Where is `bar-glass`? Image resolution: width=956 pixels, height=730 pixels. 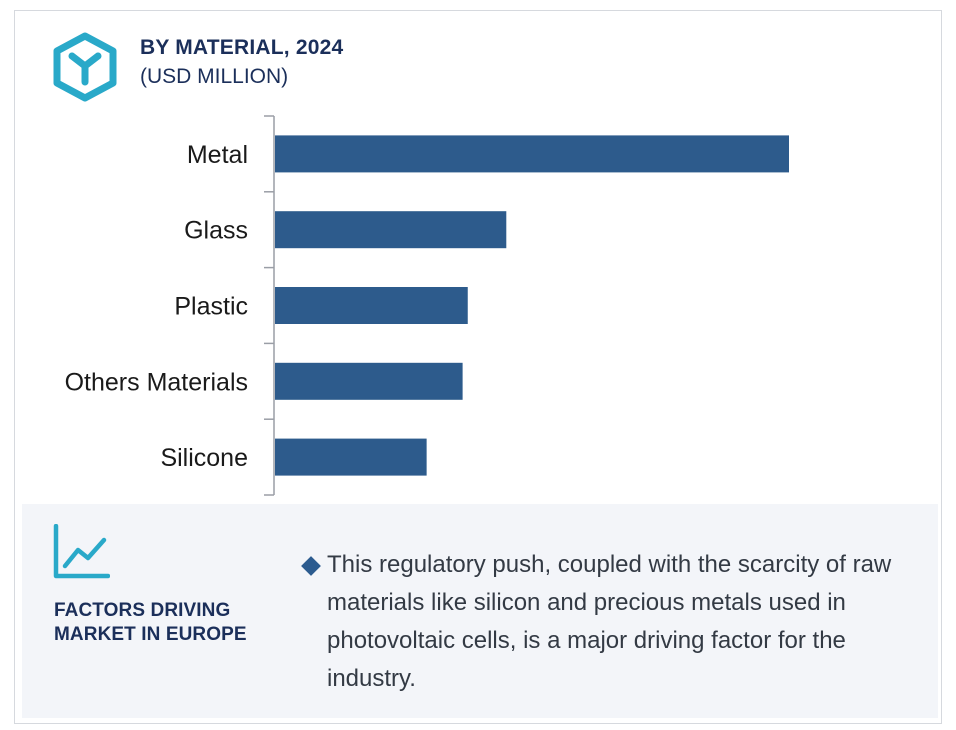
bar-glass is located at coordinates (391, 230).